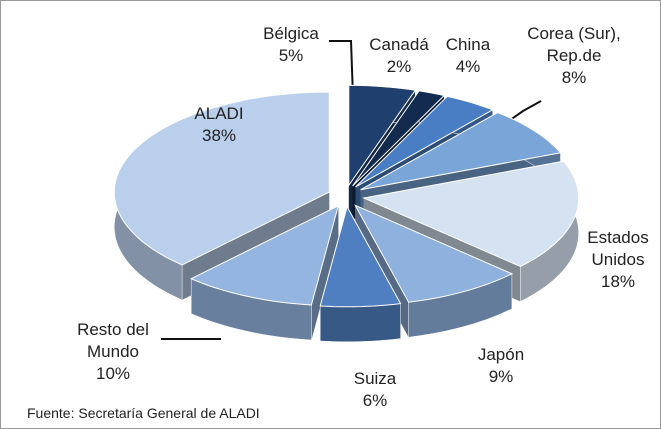 The image size is (661, 429). I want to click on slice-label: Canadá, so click(399, 44).